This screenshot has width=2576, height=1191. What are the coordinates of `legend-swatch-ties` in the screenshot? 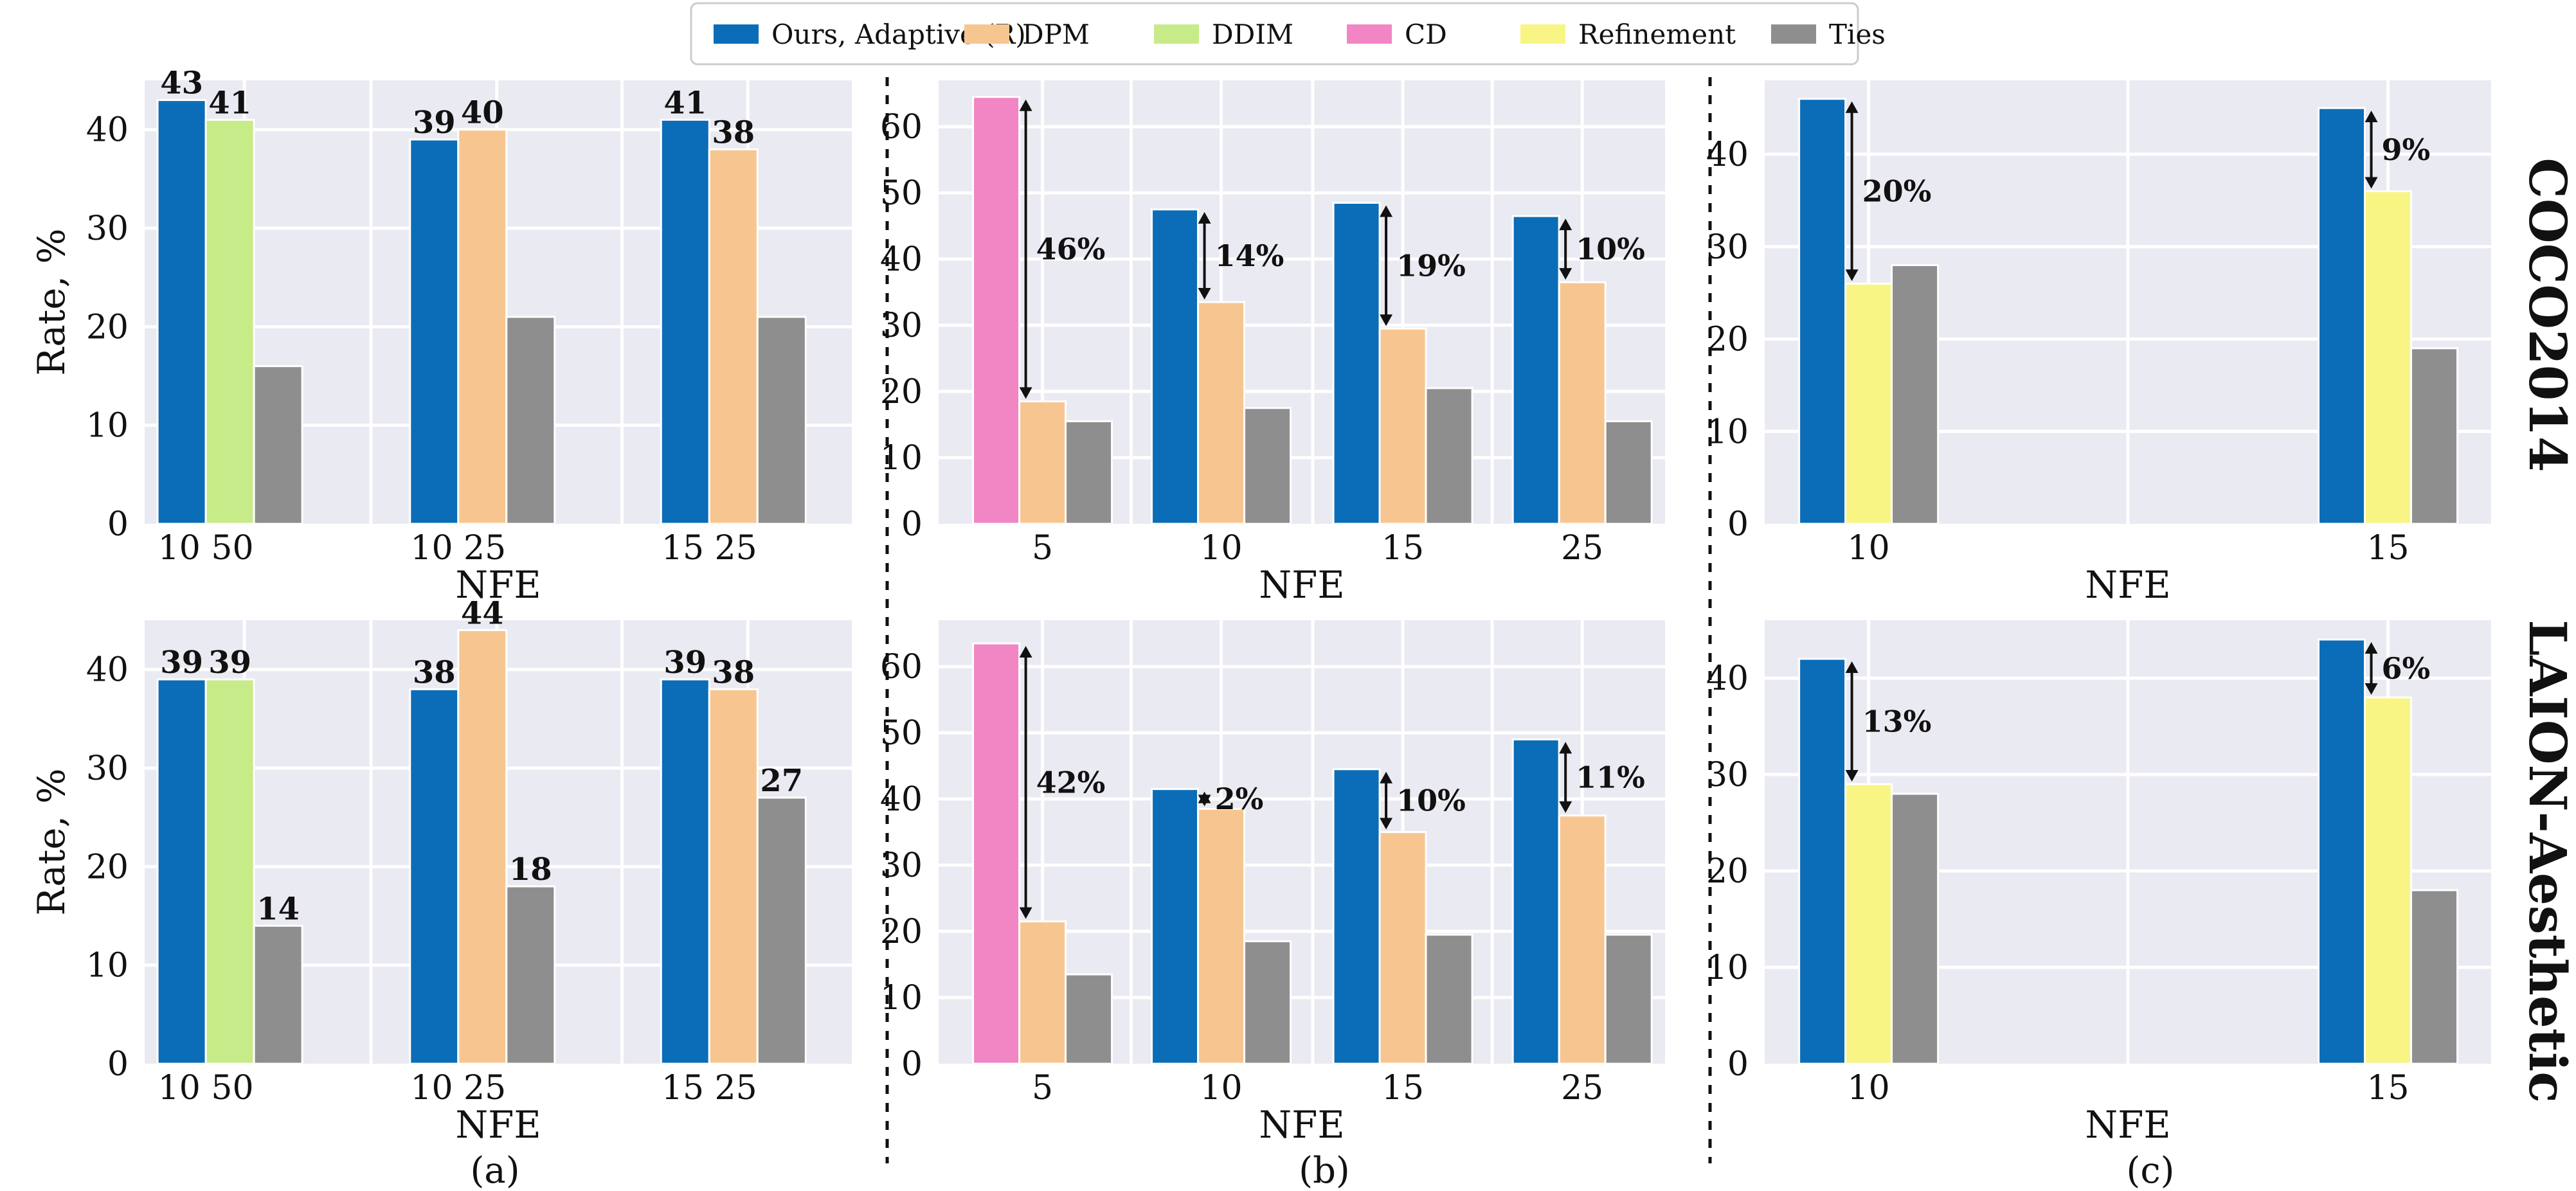 It's located at (1793, 34).